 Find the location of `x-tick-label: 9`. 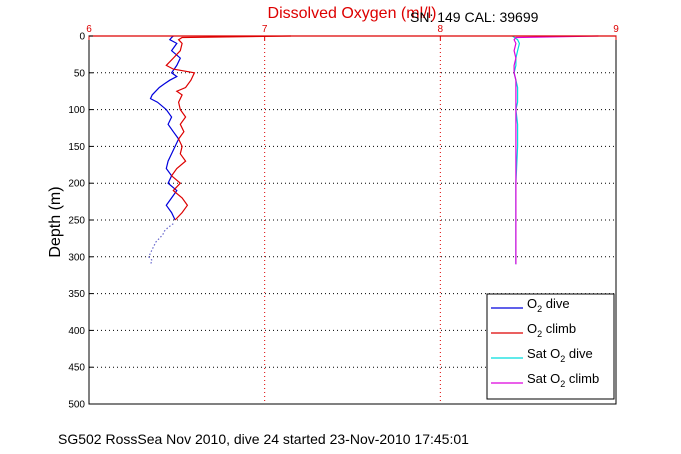

x-tick-label: 9 is located at coordinates (616, 29).